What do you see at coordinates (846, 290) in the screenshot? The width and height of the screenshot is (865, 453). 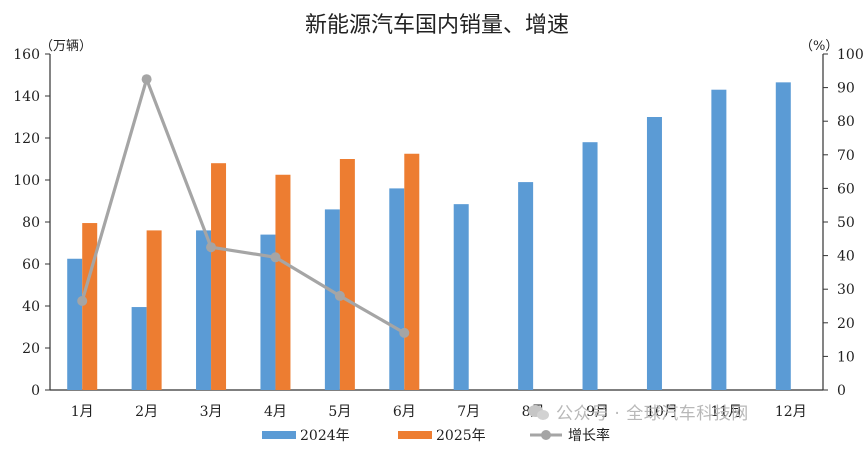 I see `right-tick-label: 30` at bounding box center [846, 290].